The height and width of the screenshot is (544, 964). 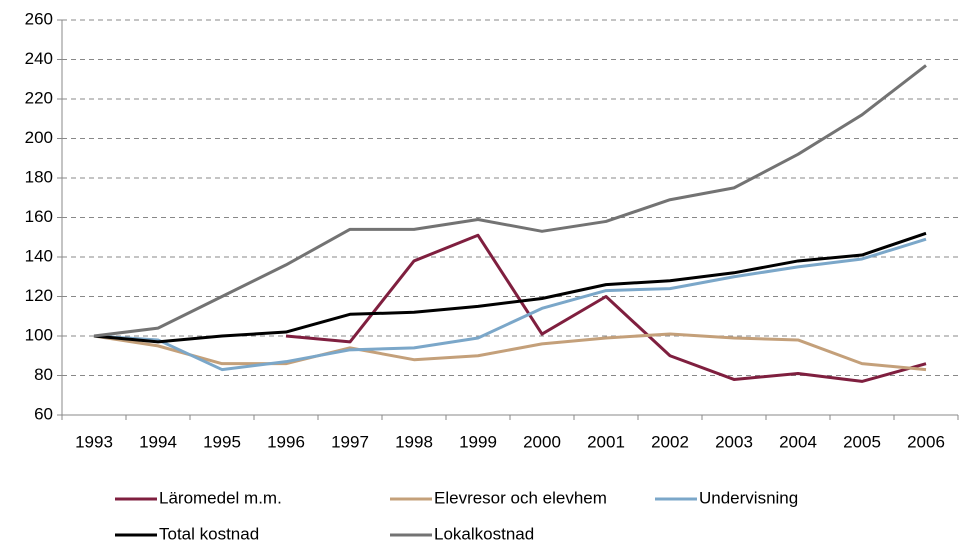 I want to click on y-tick-label: 140, so click(x=39, y=255).